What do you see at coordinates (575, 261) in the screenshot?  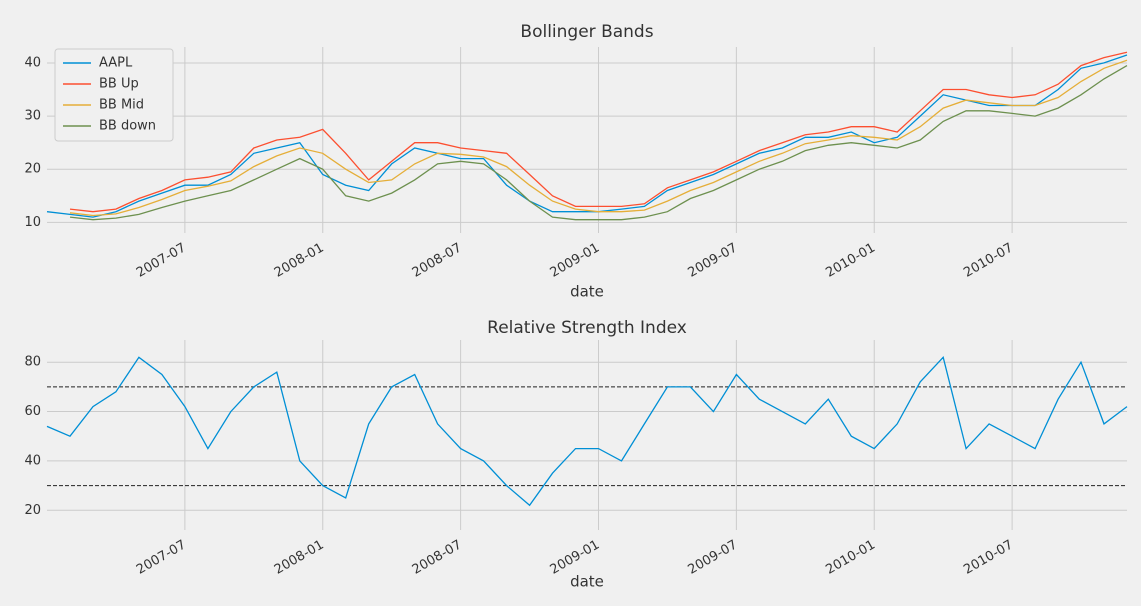 I see `x-tick-label: 2009-01` at bounding box center [575, 261].